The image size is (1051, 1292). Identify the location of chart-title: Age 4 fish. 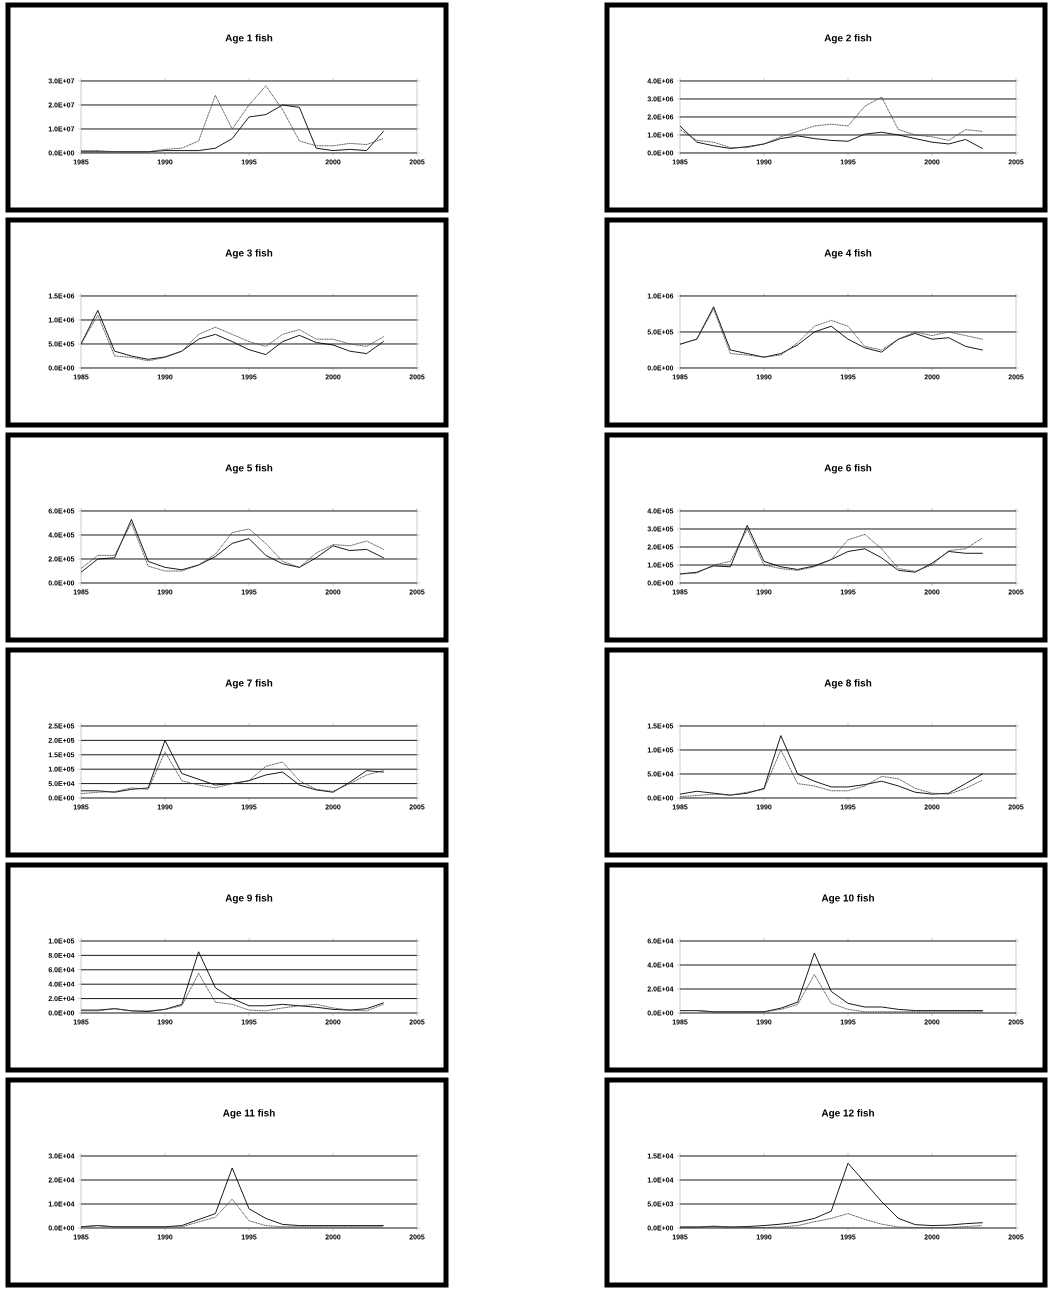
(848, 254).